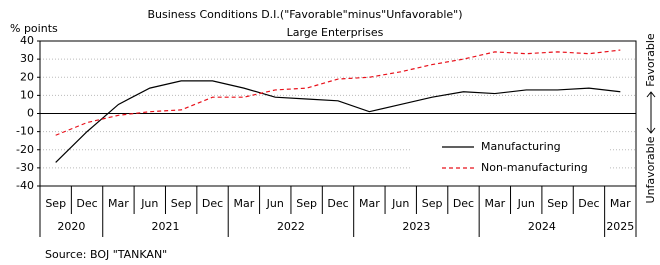  What do you see at coordinates (25, 131) in the screenshot?
I see `y-tick-label: -10` at bounding box center [25, 131].